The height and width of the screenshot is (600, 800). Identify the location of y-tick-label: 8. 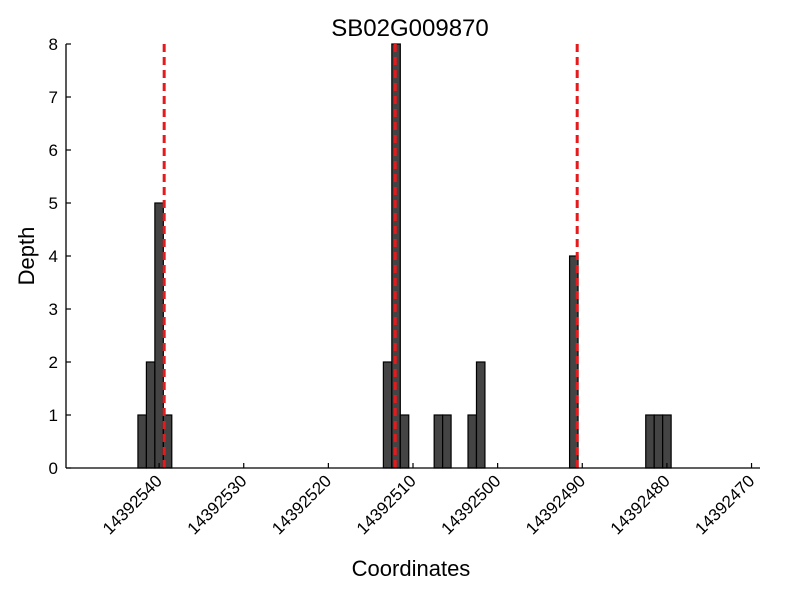
(53, 44).